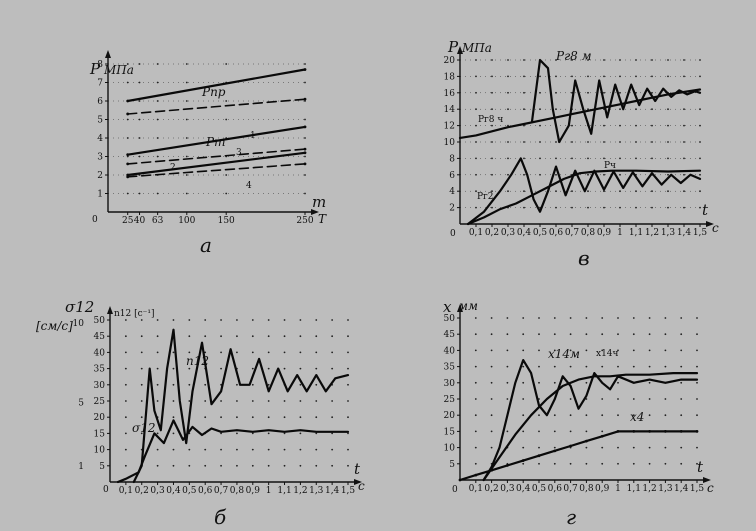  What do you see at coordinates (507, 489) in the screenshot?
I see `x-tick-label: 0,3` at bounding box center [507, 489].